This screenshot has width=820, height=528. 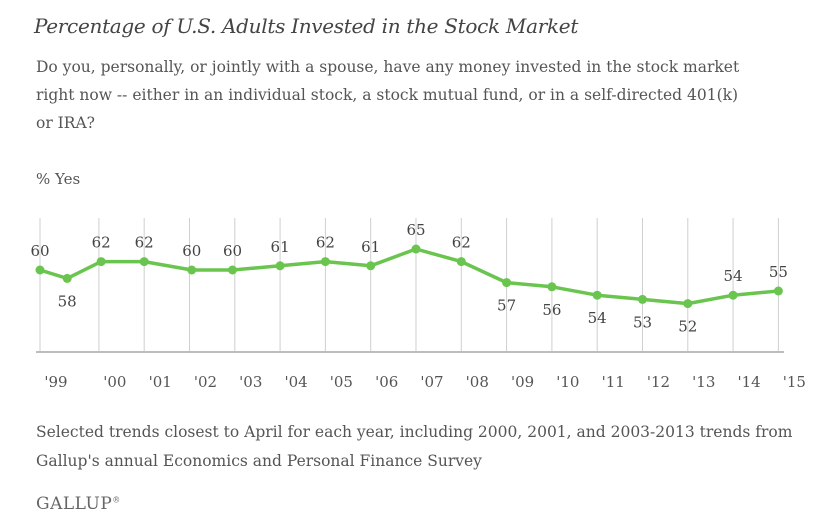 I want to click on data-label: 56, so click(x=551, y=310).